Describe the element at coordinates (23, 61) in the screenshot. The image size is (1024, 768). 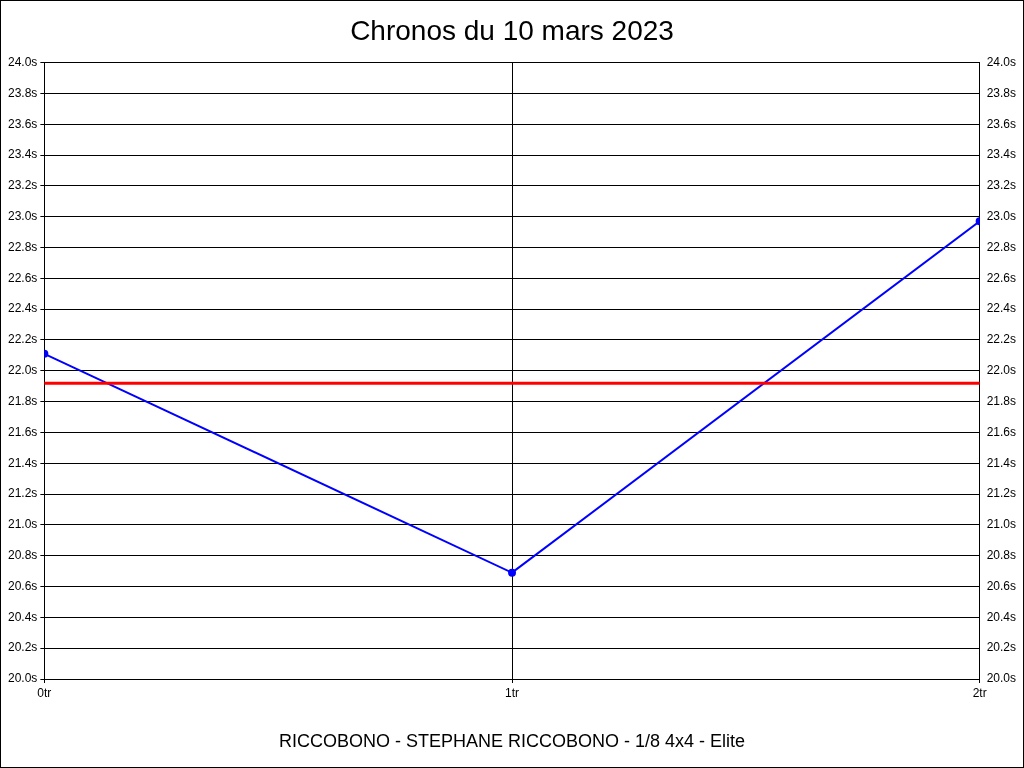
I see `y-tick-label: 24.0s` at that location.